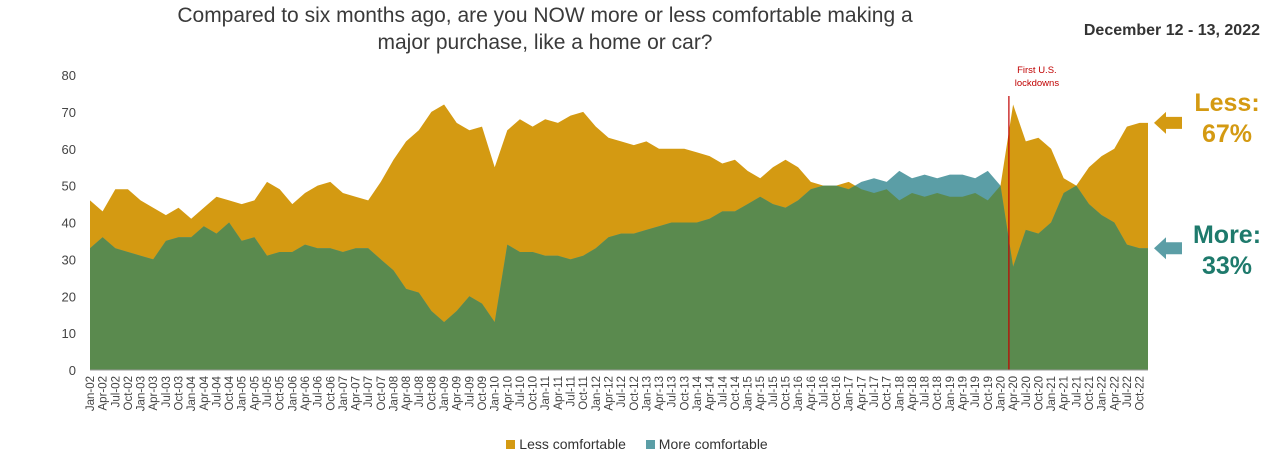 The width and height of the screenshot is (1274, 452). Describe the element at coordinates (129, 393) in the screenshot. I see `x-tick-label: Oct-02` at that location.